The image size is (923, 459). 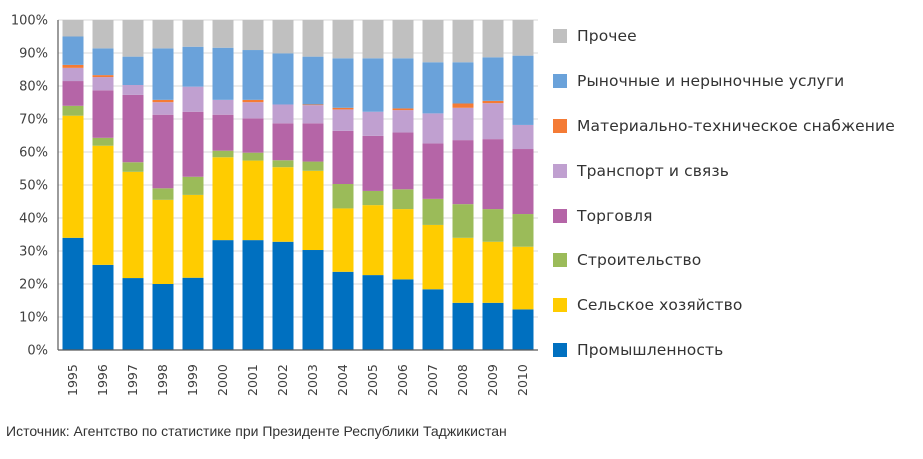 What do you see at coordinates (639, 260) in the screenshot?
I see `legend-label: Строительство` at bounding box center [639, 260].